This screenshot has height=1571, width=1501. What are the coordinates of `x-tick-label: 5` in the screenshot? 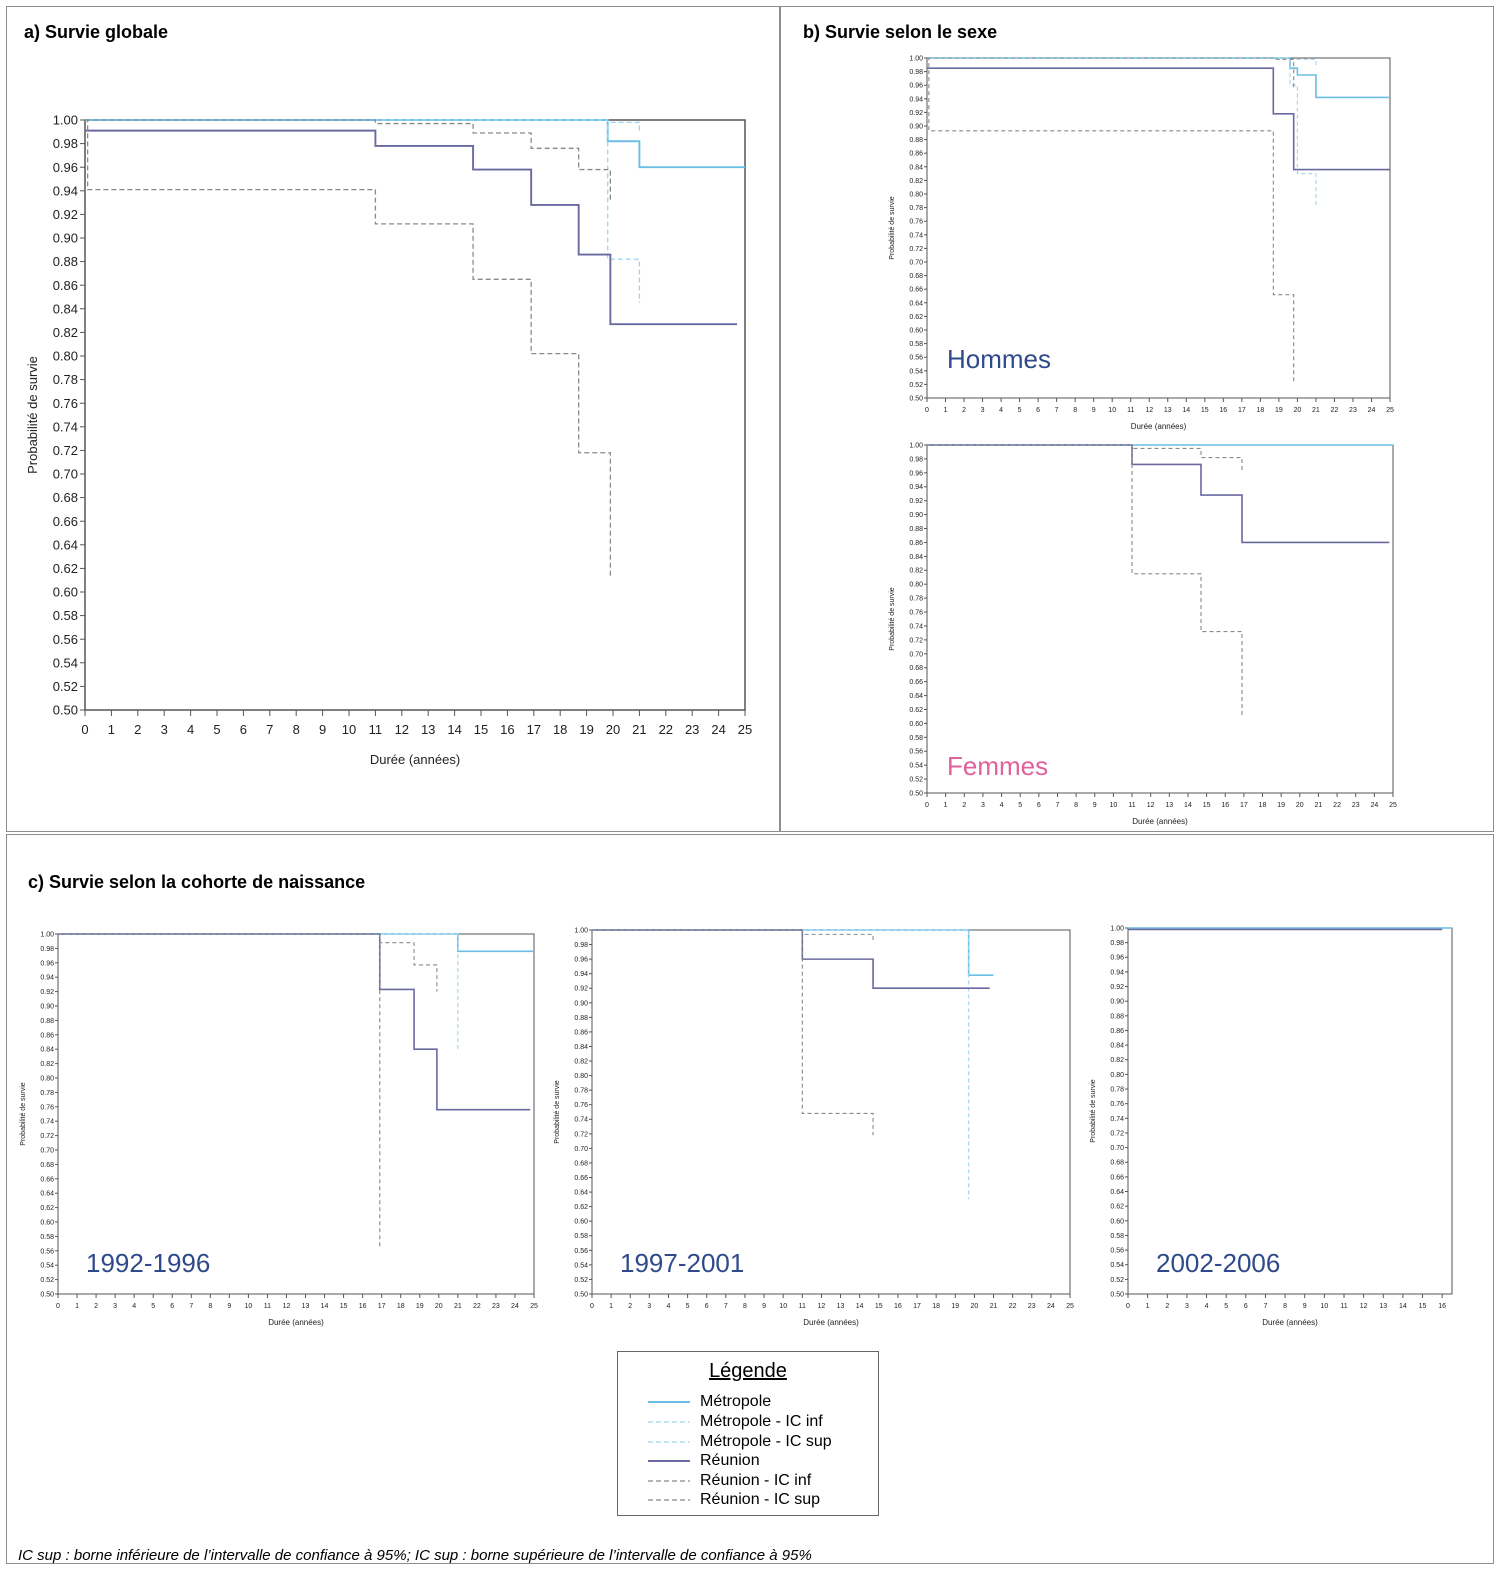 It's located at (1226, 1306).